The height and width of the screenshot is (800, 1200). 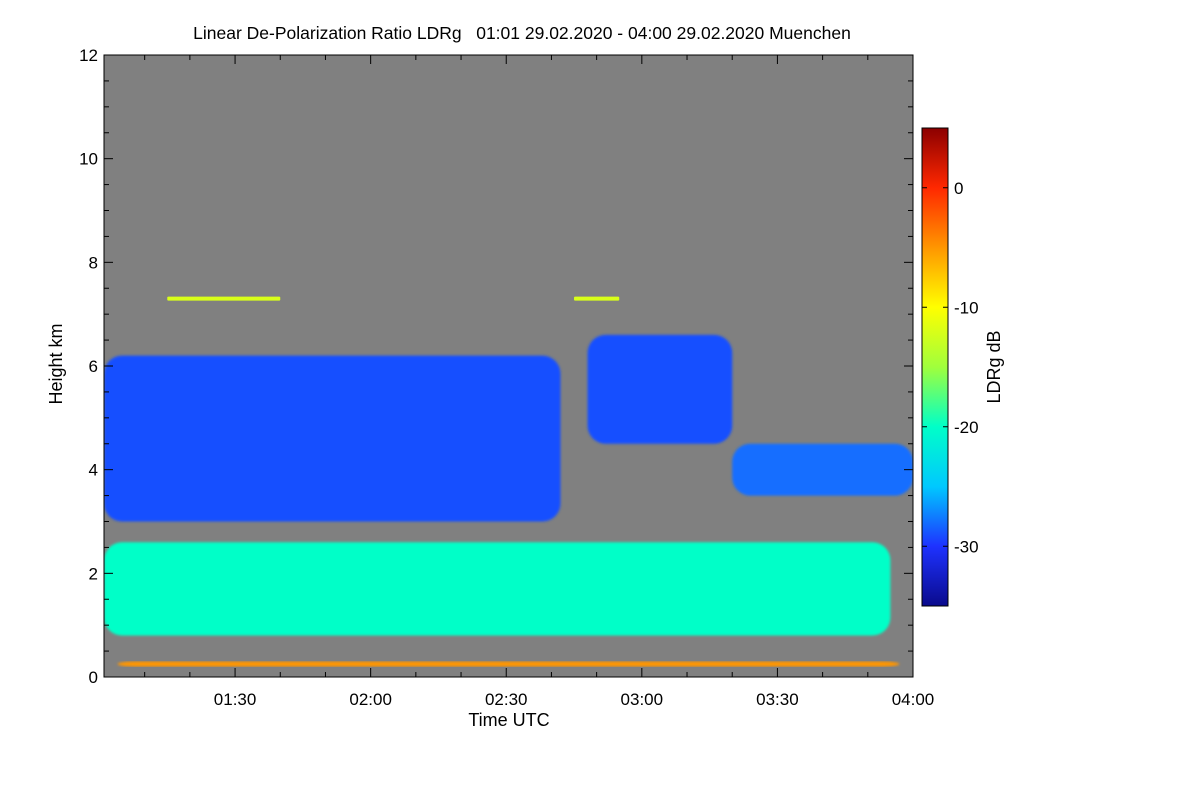 I want to click on y-tick-label: 4, so click(x=93, y=470).